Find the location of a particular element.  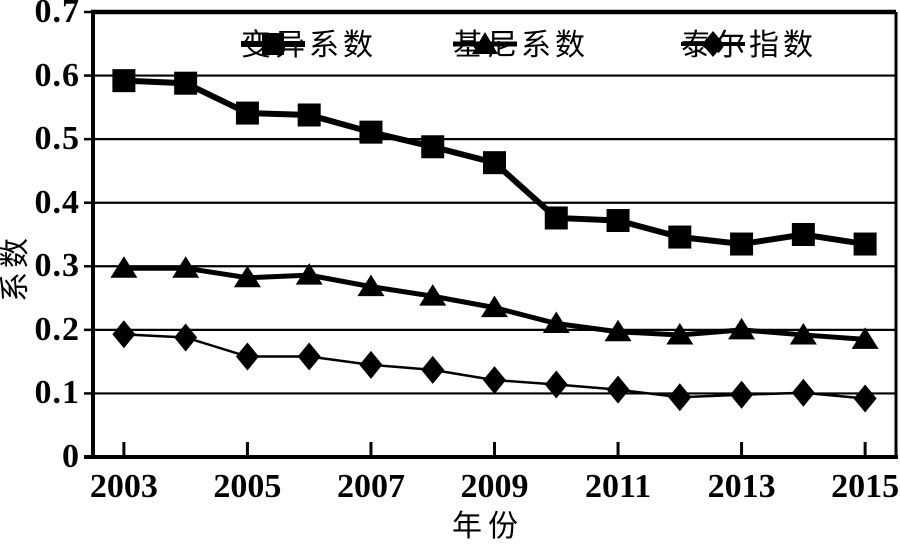

y-tick-label: 0.1 is located at coordinates (57, 393).